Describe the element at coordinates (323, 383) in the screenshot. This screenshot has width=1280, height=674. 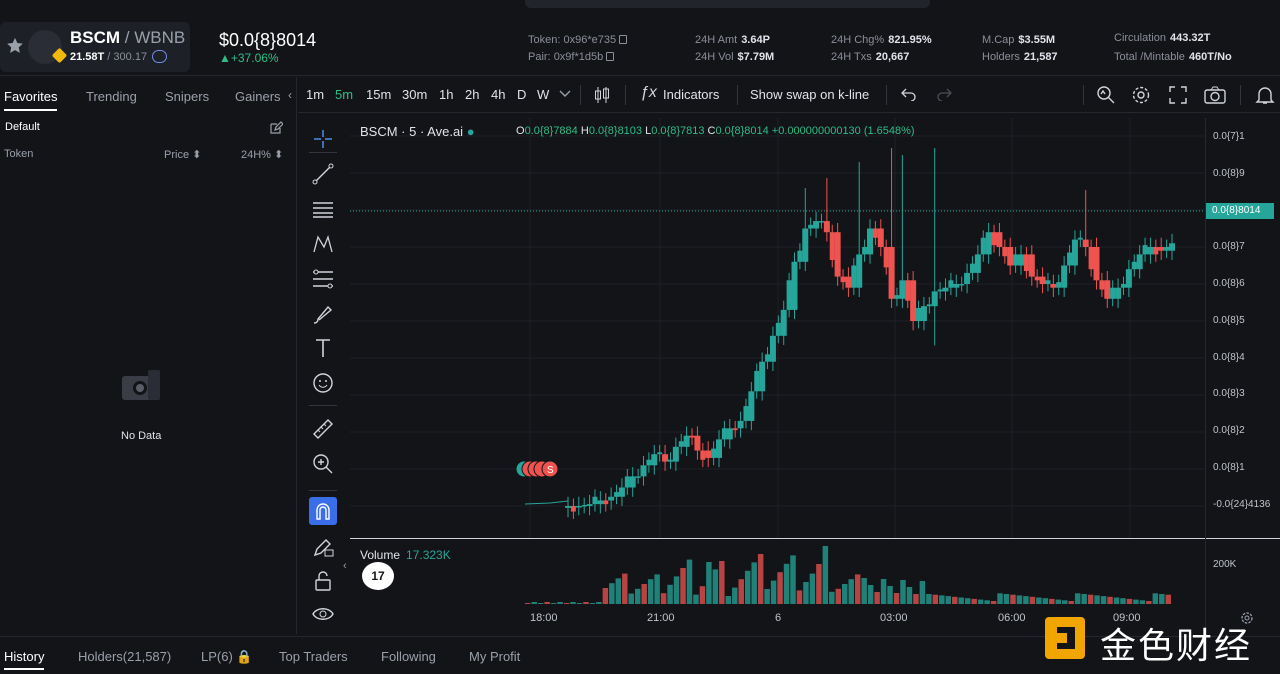
I see `emoji-icon` at that location.